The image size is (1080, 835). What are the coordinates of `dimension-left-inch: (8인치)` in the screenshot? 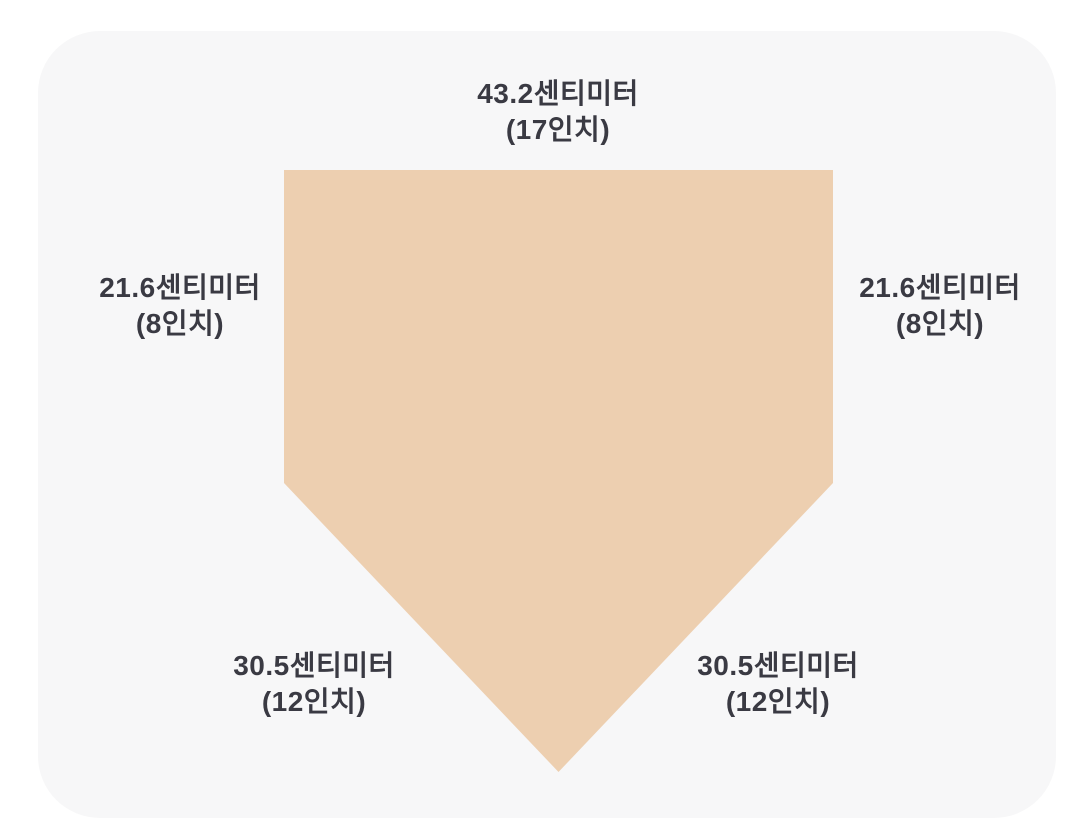 It's located at (180, 323).